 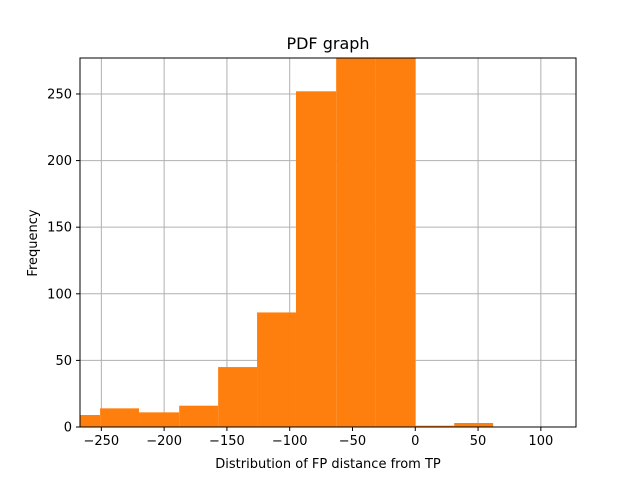 What do you see at coordinates (415, 441) in the screenshot?
I see `x-tick-label: 0` at bounding box center [415, 441].